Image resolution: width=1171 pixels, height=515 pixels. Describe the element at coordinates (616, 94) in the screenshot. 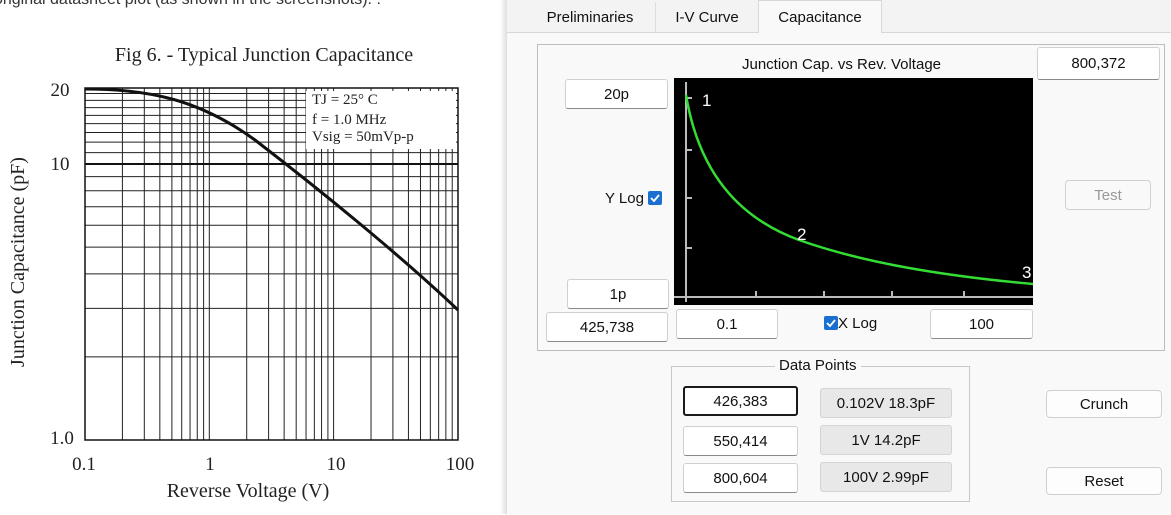

I see `y-max-input: 20p` at that location.